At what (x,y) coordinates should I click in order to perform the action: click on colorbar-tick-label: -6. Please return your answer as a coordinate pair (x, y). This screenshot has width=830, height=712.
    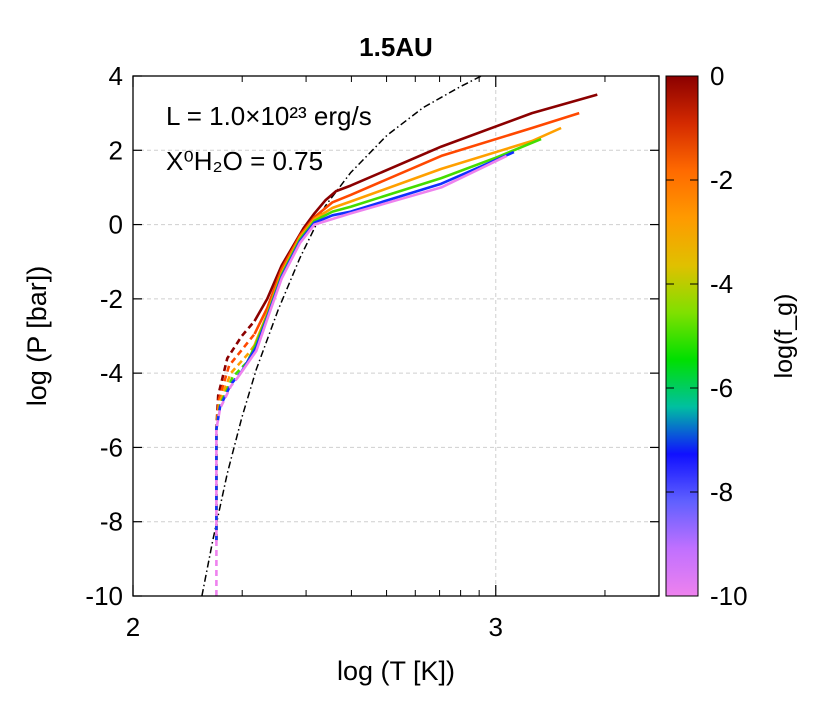
    Looking at the image, I should click on (721, 388).